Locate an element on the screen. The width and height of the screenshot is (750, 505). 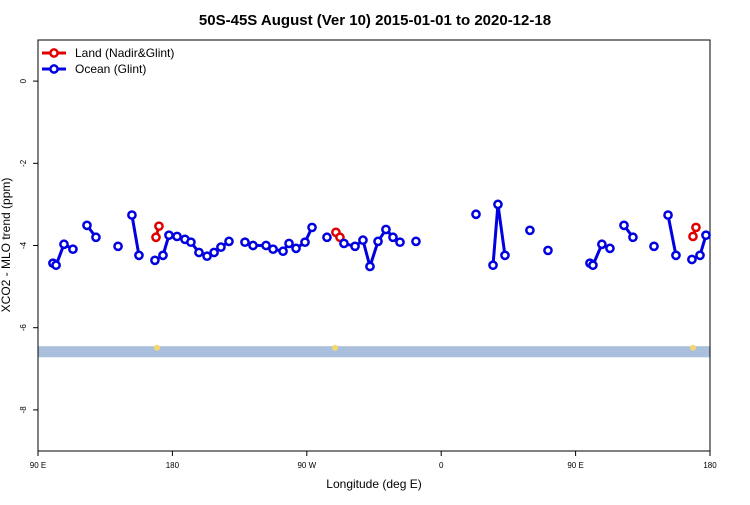
y-tick-label: -8 is located at coordinates (23, 410).